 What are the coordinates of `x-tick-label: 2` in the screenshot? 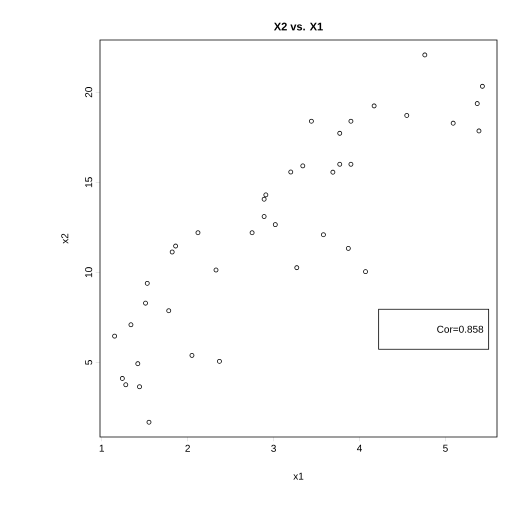 It's located at (187, 448).